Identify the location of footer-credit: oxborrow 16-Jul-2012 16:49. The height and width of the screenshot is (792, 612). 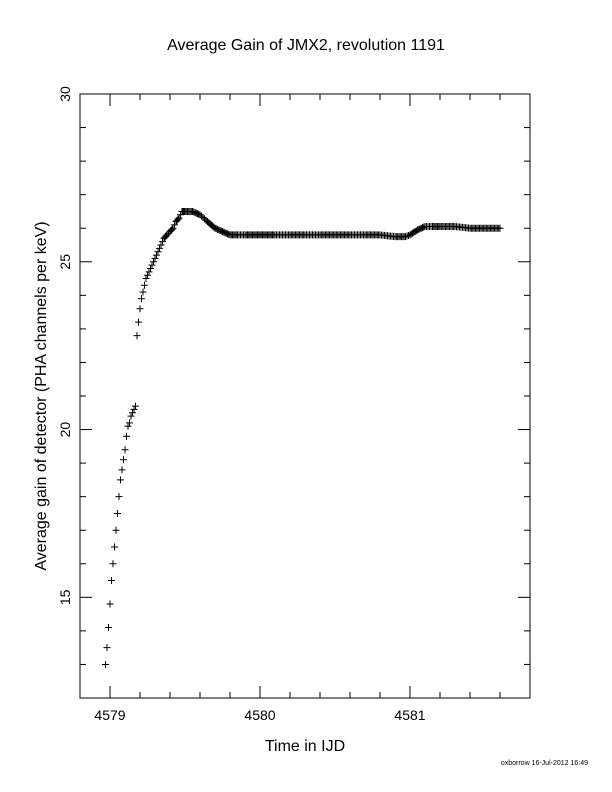
(544, 763).